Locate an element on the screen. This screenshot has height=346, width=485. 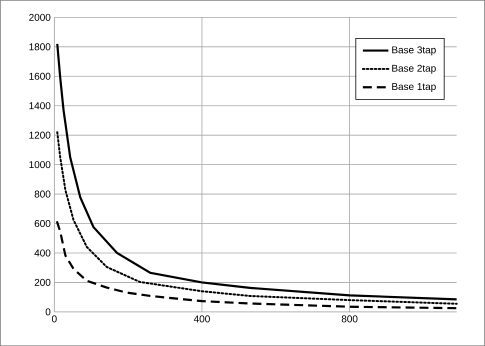
y-tick-label: 0 is located at coordinates (48, 312).